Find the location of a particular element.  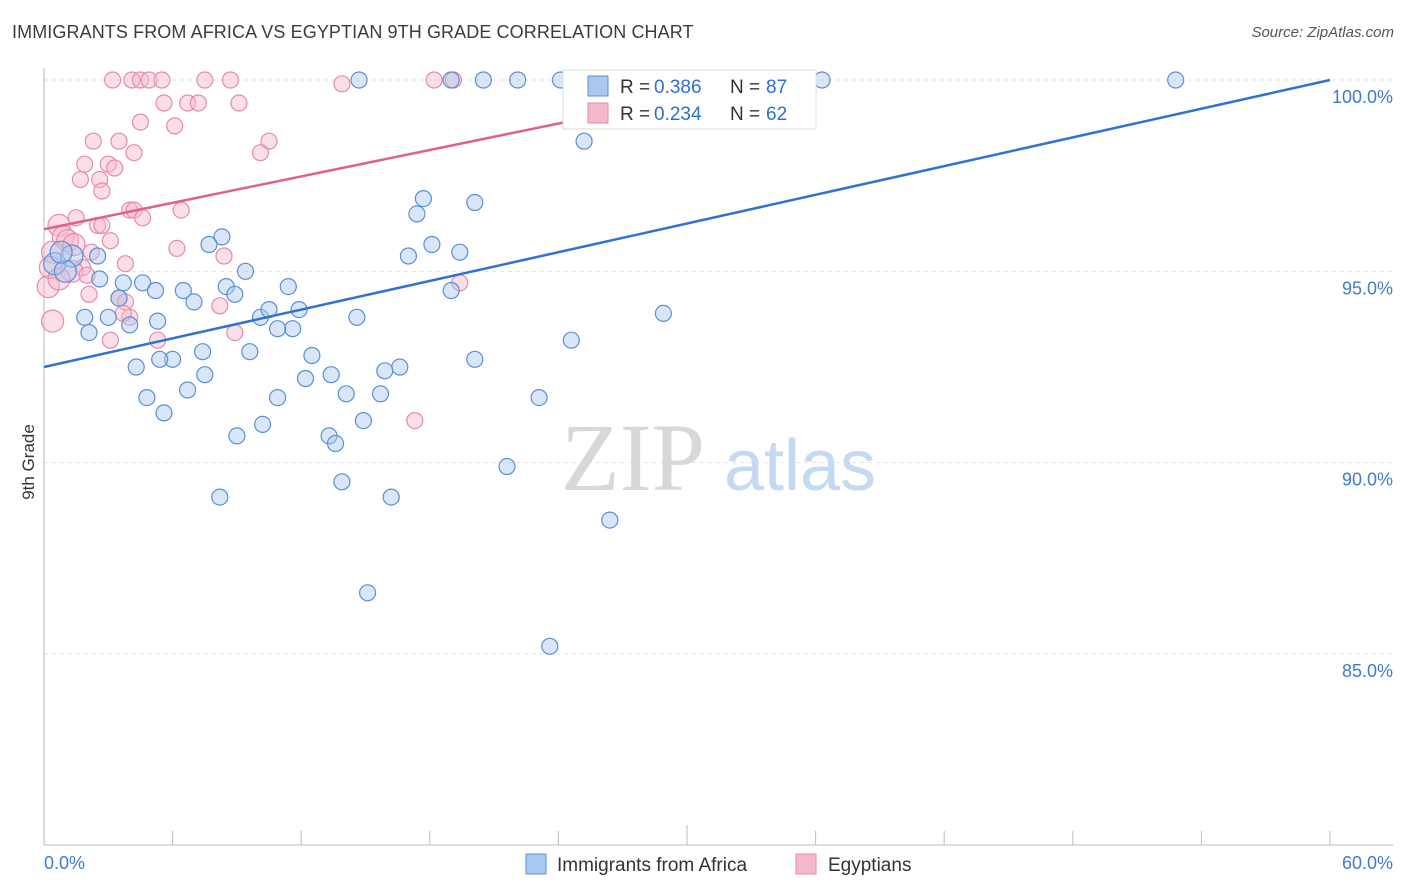

watermark-zip: ZIP is located at coordinates (633, 457).